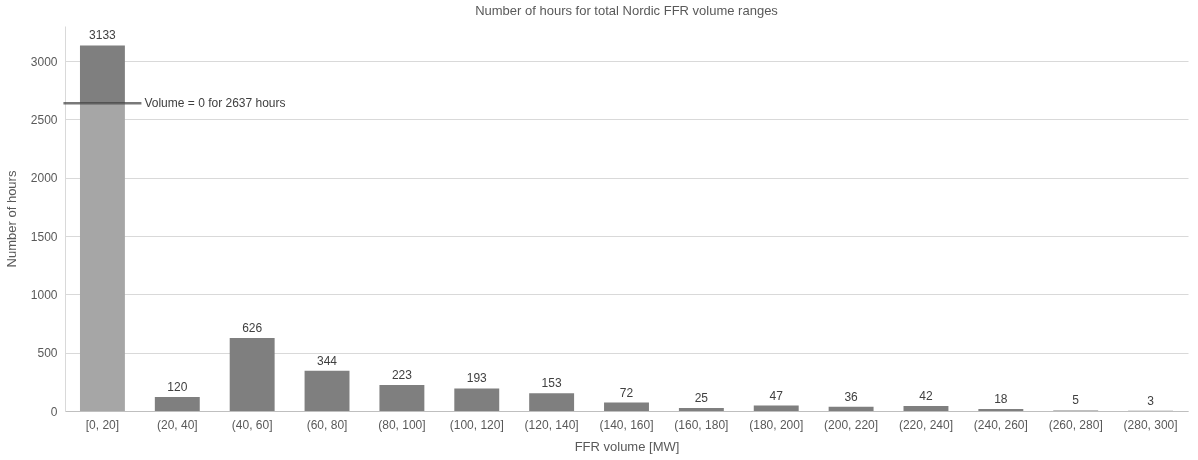 This screenshot has height=460, width=1198. What do you see at coordinates (776, 424) in the screenshot?
I see `x-tick-label: (180, 200]` at bounding box center [776, 424].